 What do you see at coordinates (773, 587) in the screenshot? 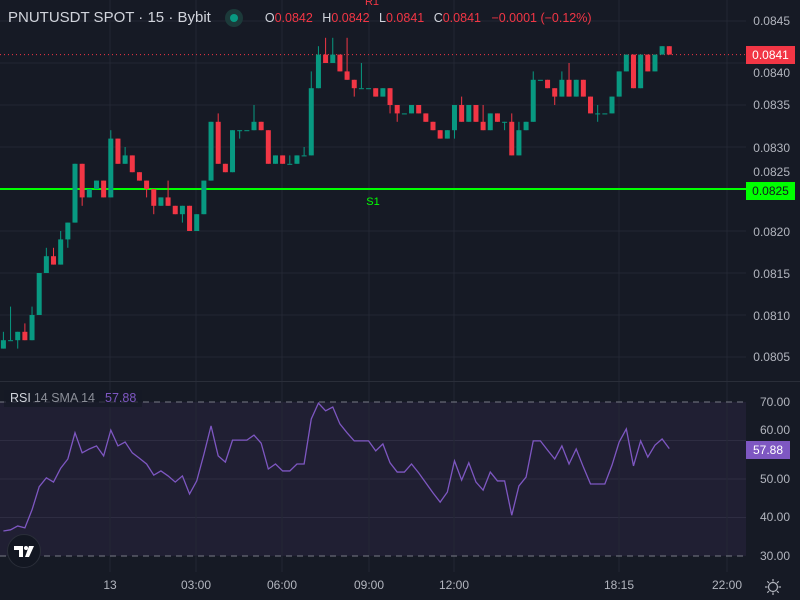
I see `gear-icon` at bounding box center [773, 587].